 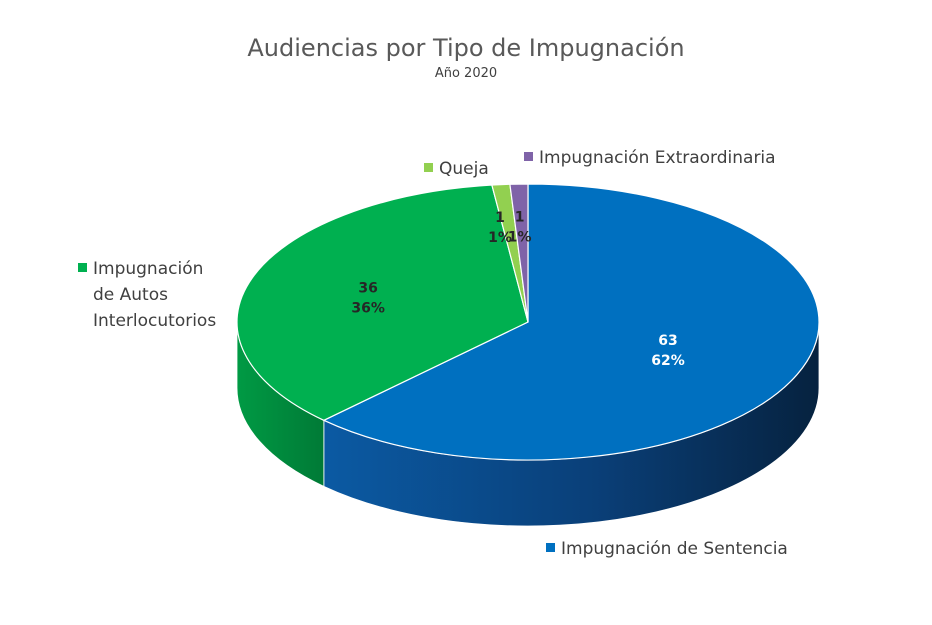 What do you see at coordinates (519, 253) in the screenshot?
I see `slice-impugnacion-extraordinaria` at bounding box center [519, 253].